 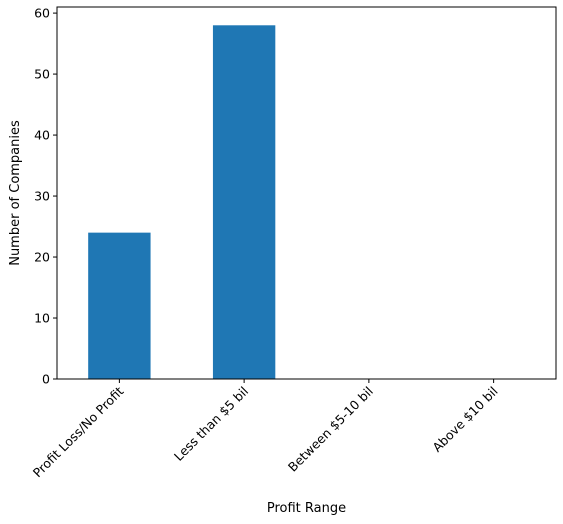 What do you see at coordinates (464, 419) in the screenshot?
I see `x-tick-label: Above $10 bil` at bounding box center [464, 419].